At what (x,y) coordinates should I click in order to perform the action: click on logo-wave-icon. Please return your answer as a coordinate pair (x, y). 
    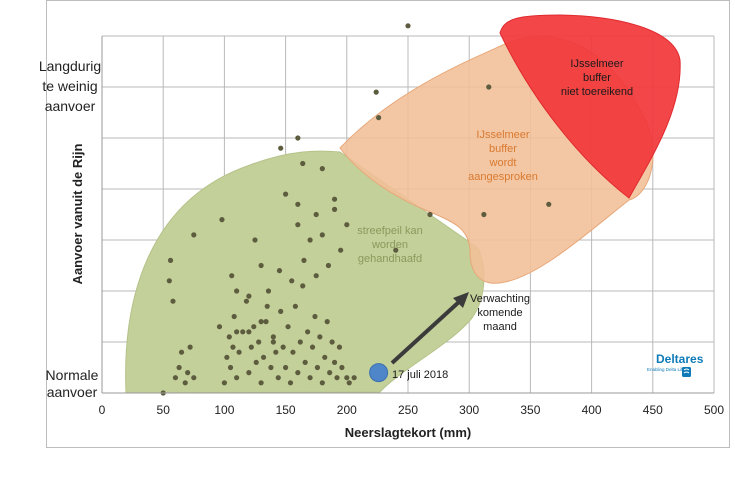
    Looking at the image, I should click on (686, 371).